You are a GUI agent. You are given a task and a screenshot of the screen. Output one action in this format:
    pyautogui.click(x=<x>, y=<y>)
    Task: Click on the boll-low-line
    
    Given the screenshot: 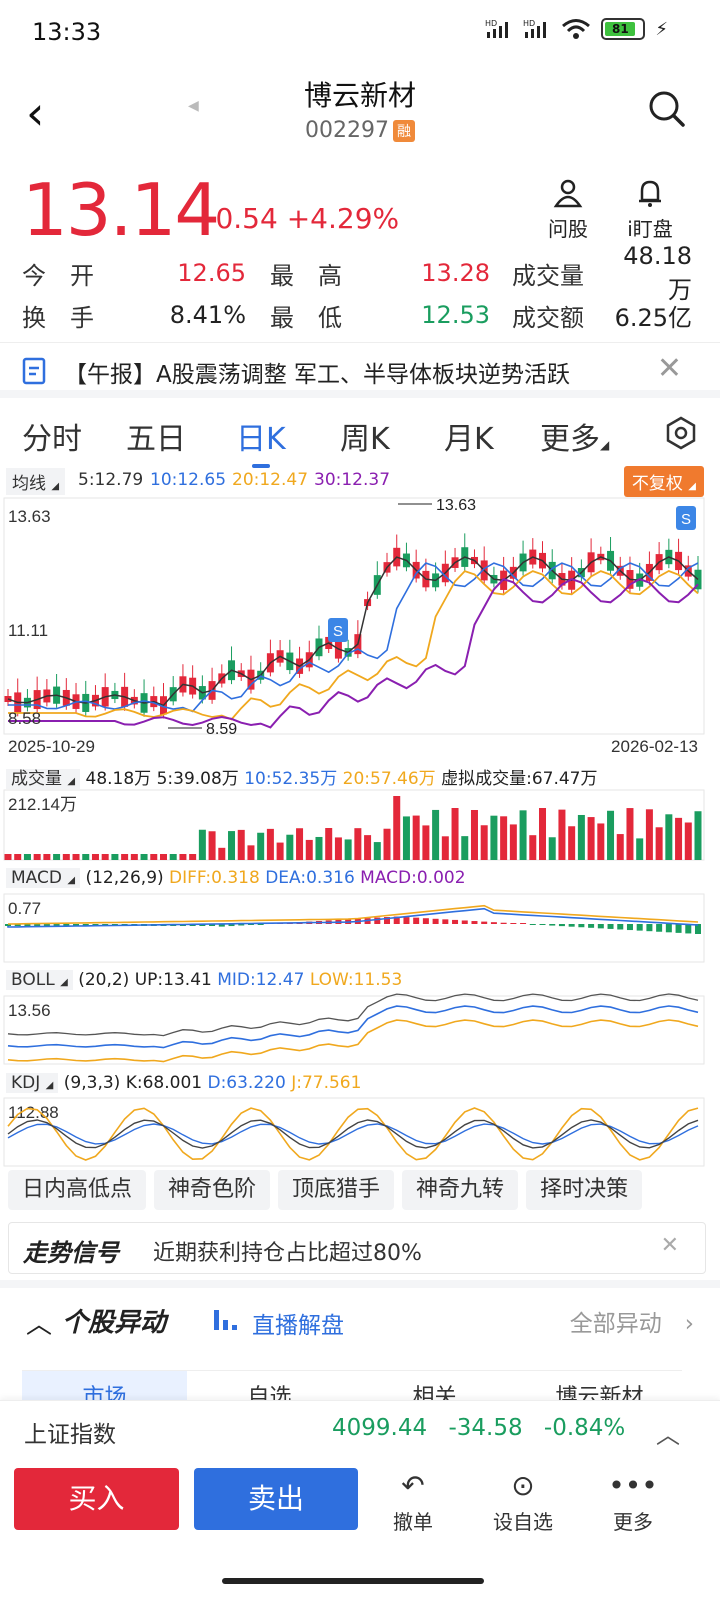 What is the action you would take?
    pyautogui.click(x=353, y=1041)
    